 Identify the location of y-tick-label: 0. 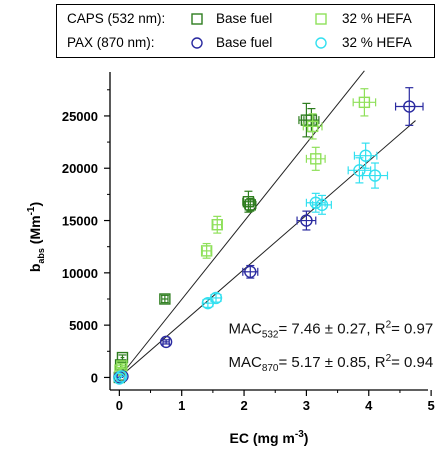
(94, 377).